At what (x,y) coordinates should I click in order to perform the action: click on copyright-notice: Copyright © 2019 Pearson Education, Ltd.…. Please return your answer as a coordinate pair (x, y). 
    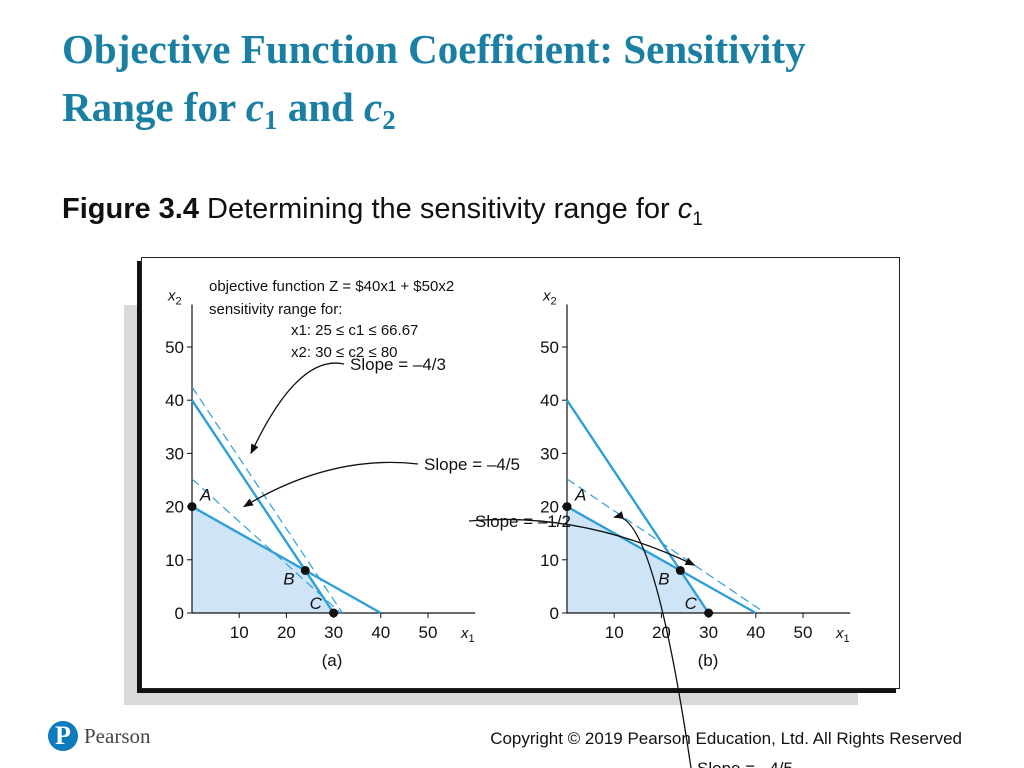
    Looking at the image, I should click on (726, 738).